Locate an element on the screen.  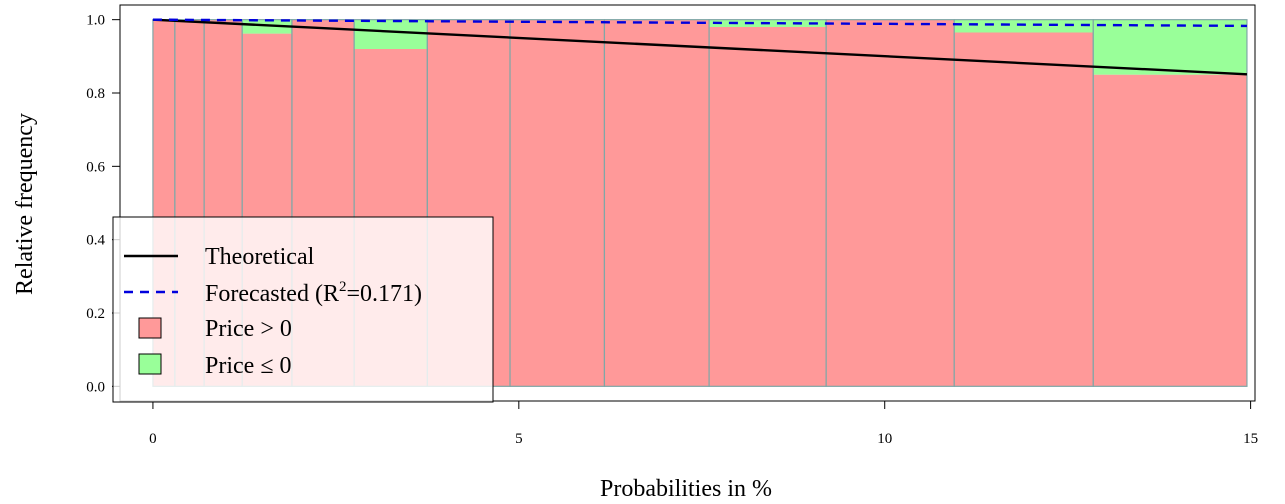
x-axis: 0 5 10 15 is located at coordinates (703, 423).